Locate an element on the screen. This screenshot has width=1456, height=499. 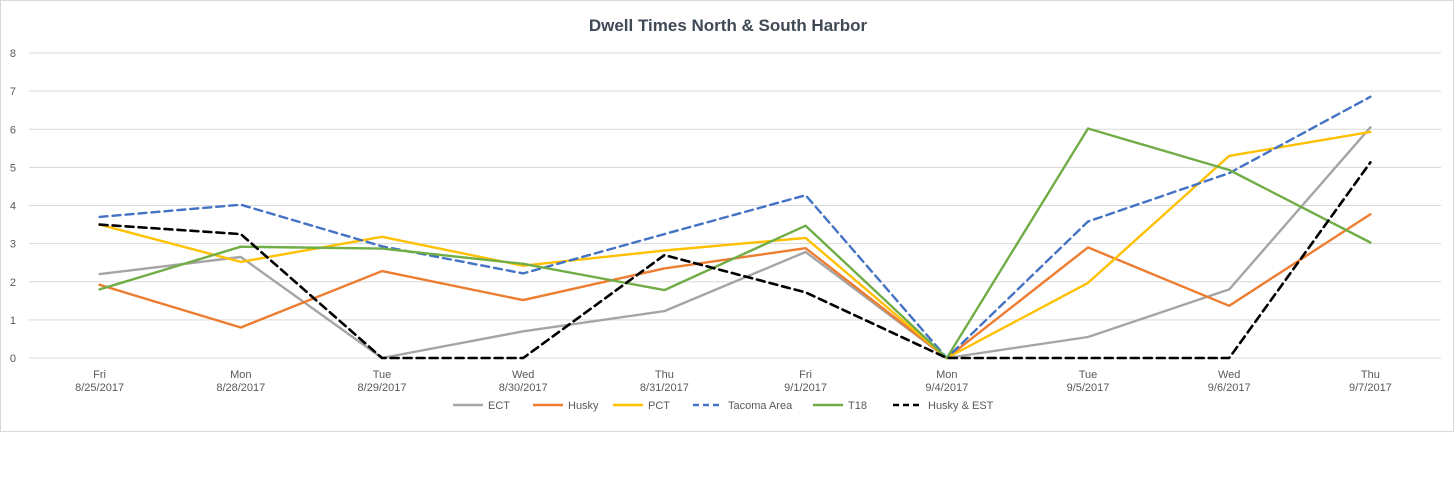
x-tick-label: Thu 9/7/2017 is located at coordinates (1370, 381).